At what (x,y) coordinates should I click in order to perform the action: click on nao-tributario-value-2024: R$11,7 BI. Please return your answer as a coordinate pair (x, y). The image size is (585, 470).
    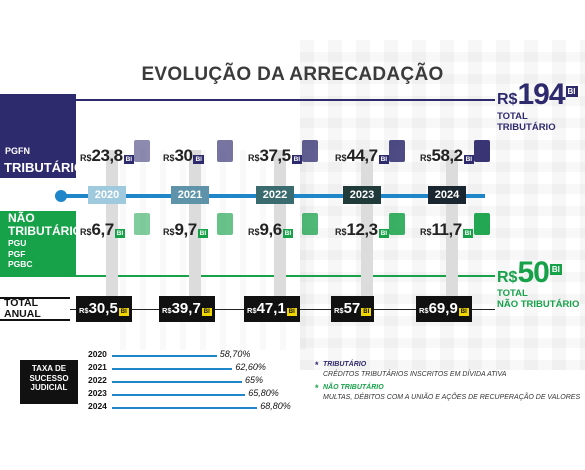
    Looking at the image, I should click on (447, 230).